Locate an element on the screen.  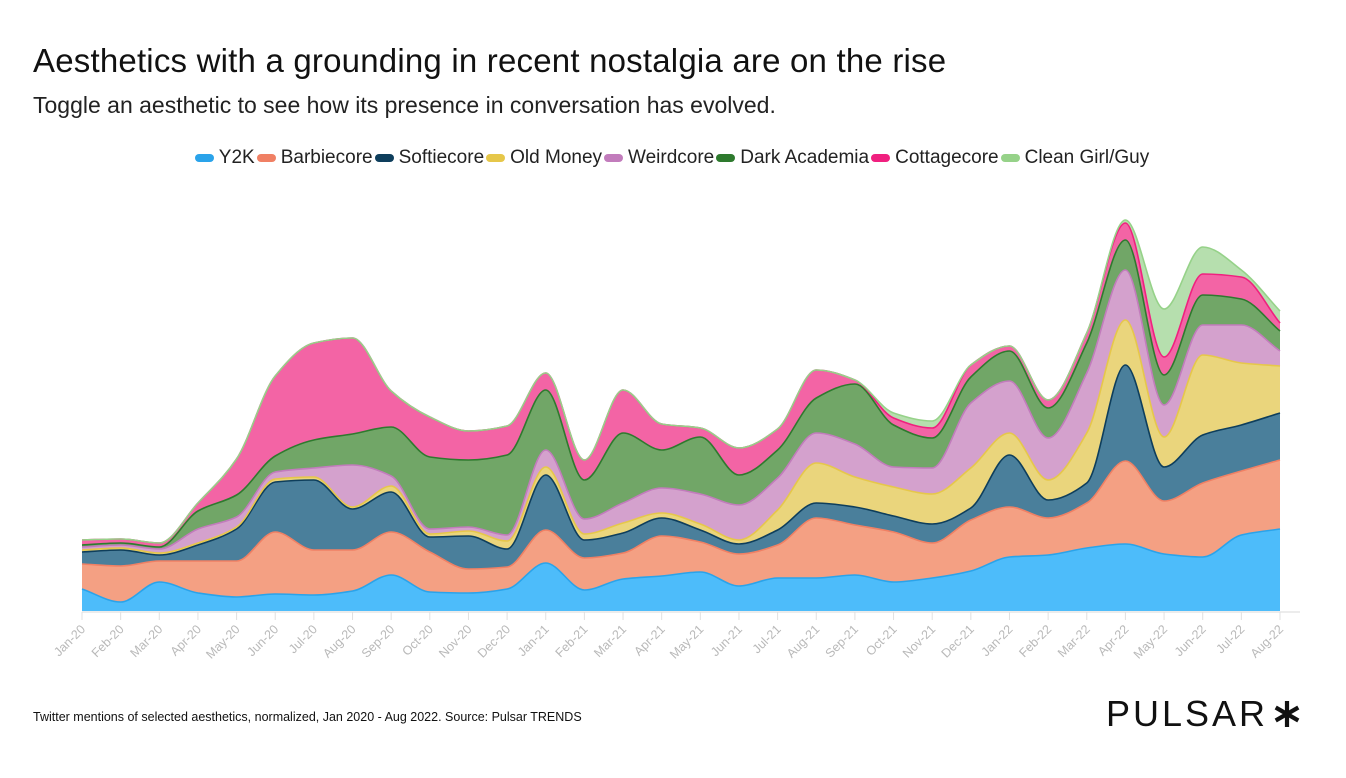
legend-label: Dark Academia is located at coordinates (805, 157).